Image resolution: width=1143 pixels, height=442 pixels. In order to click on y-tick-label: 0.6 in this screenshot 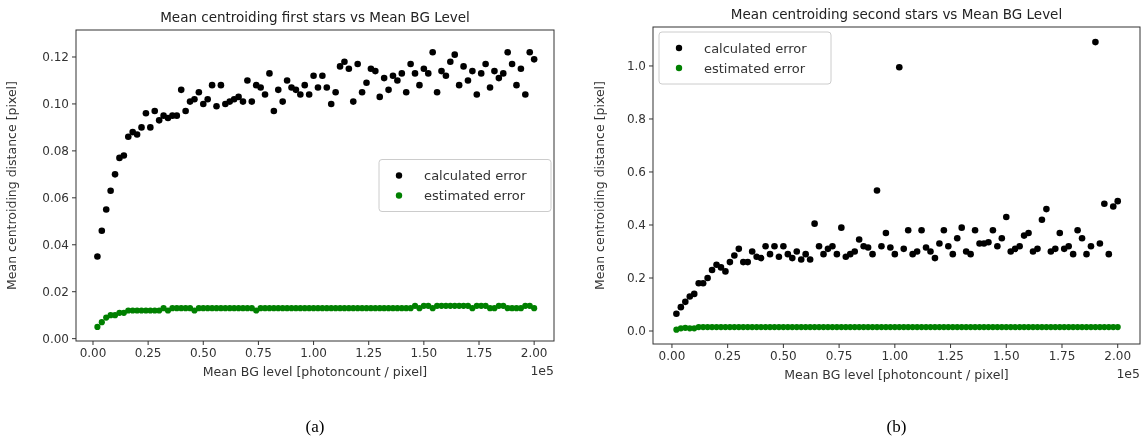, I will do `click(636, 172)`.